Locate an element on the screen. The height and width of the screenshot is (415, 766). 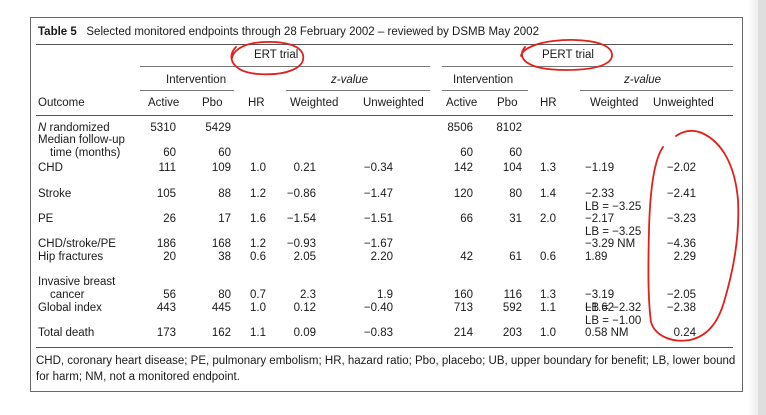
row-stroke-ert-active: 105 is located at coordinates (166, 194).